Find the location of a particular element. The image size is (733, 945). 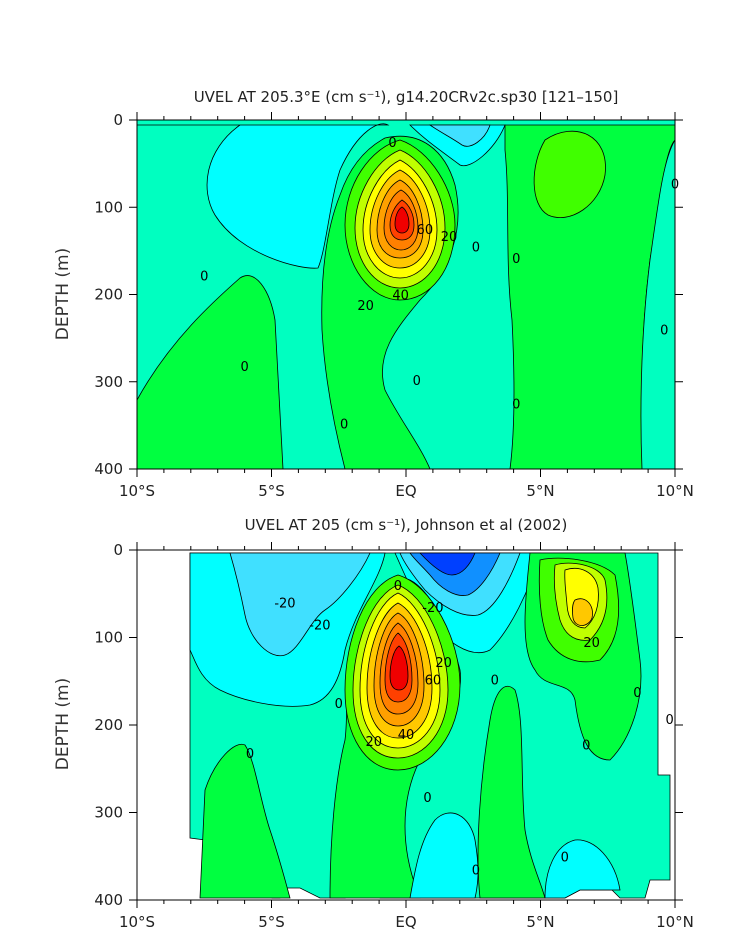

fill-level-10-20-east is located at coordinates (569, 174).